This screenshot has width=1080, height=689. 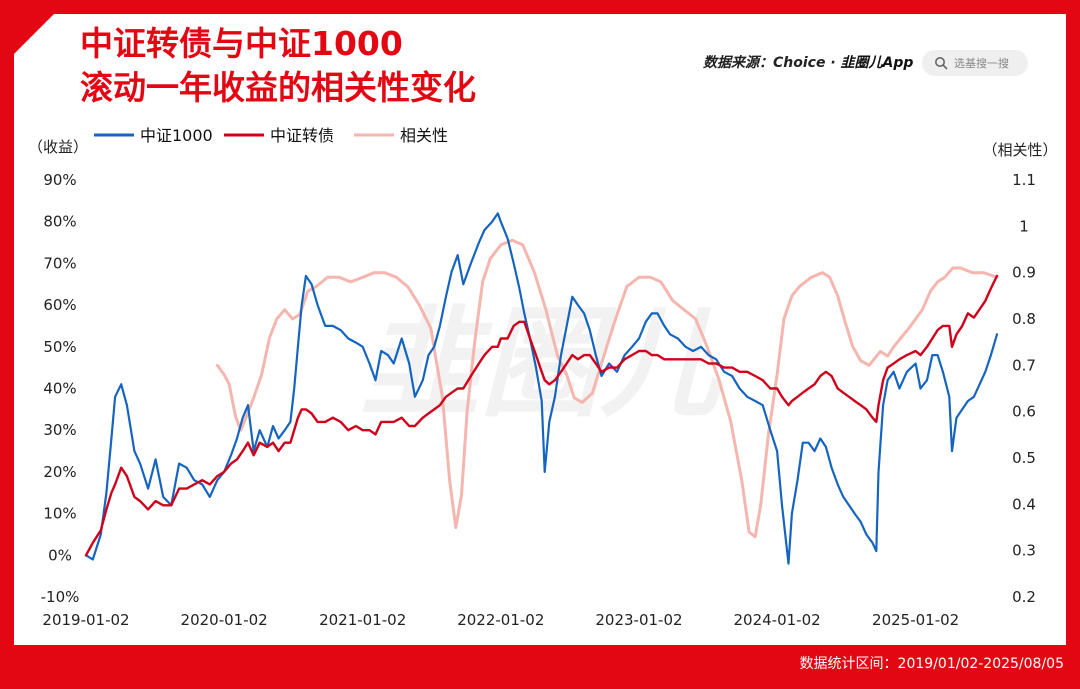 I want to click on y2-tick-label: 1, so click(x=1024, y=226).